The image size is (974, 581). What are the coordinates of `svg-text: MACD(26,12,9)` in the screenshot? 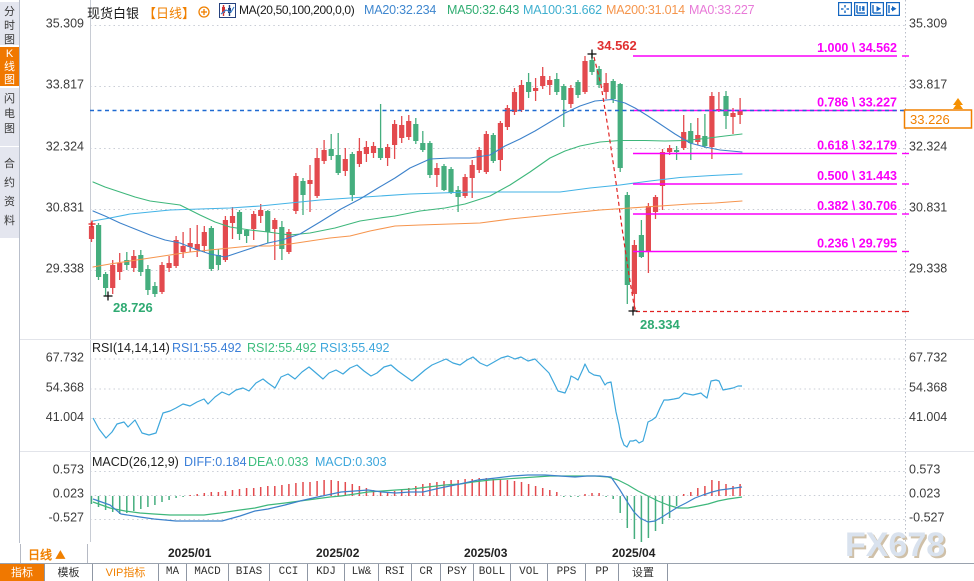 It's located at (135, 462).